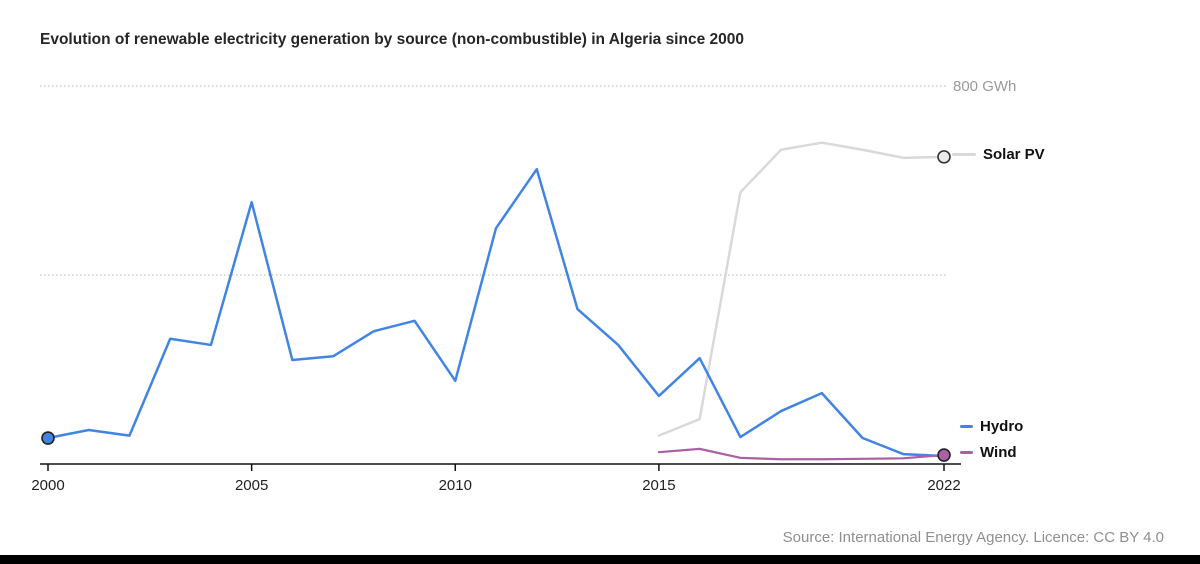 This screenshot has height=564, width=1200. I want to click on footer-bar, so click(600, 559).